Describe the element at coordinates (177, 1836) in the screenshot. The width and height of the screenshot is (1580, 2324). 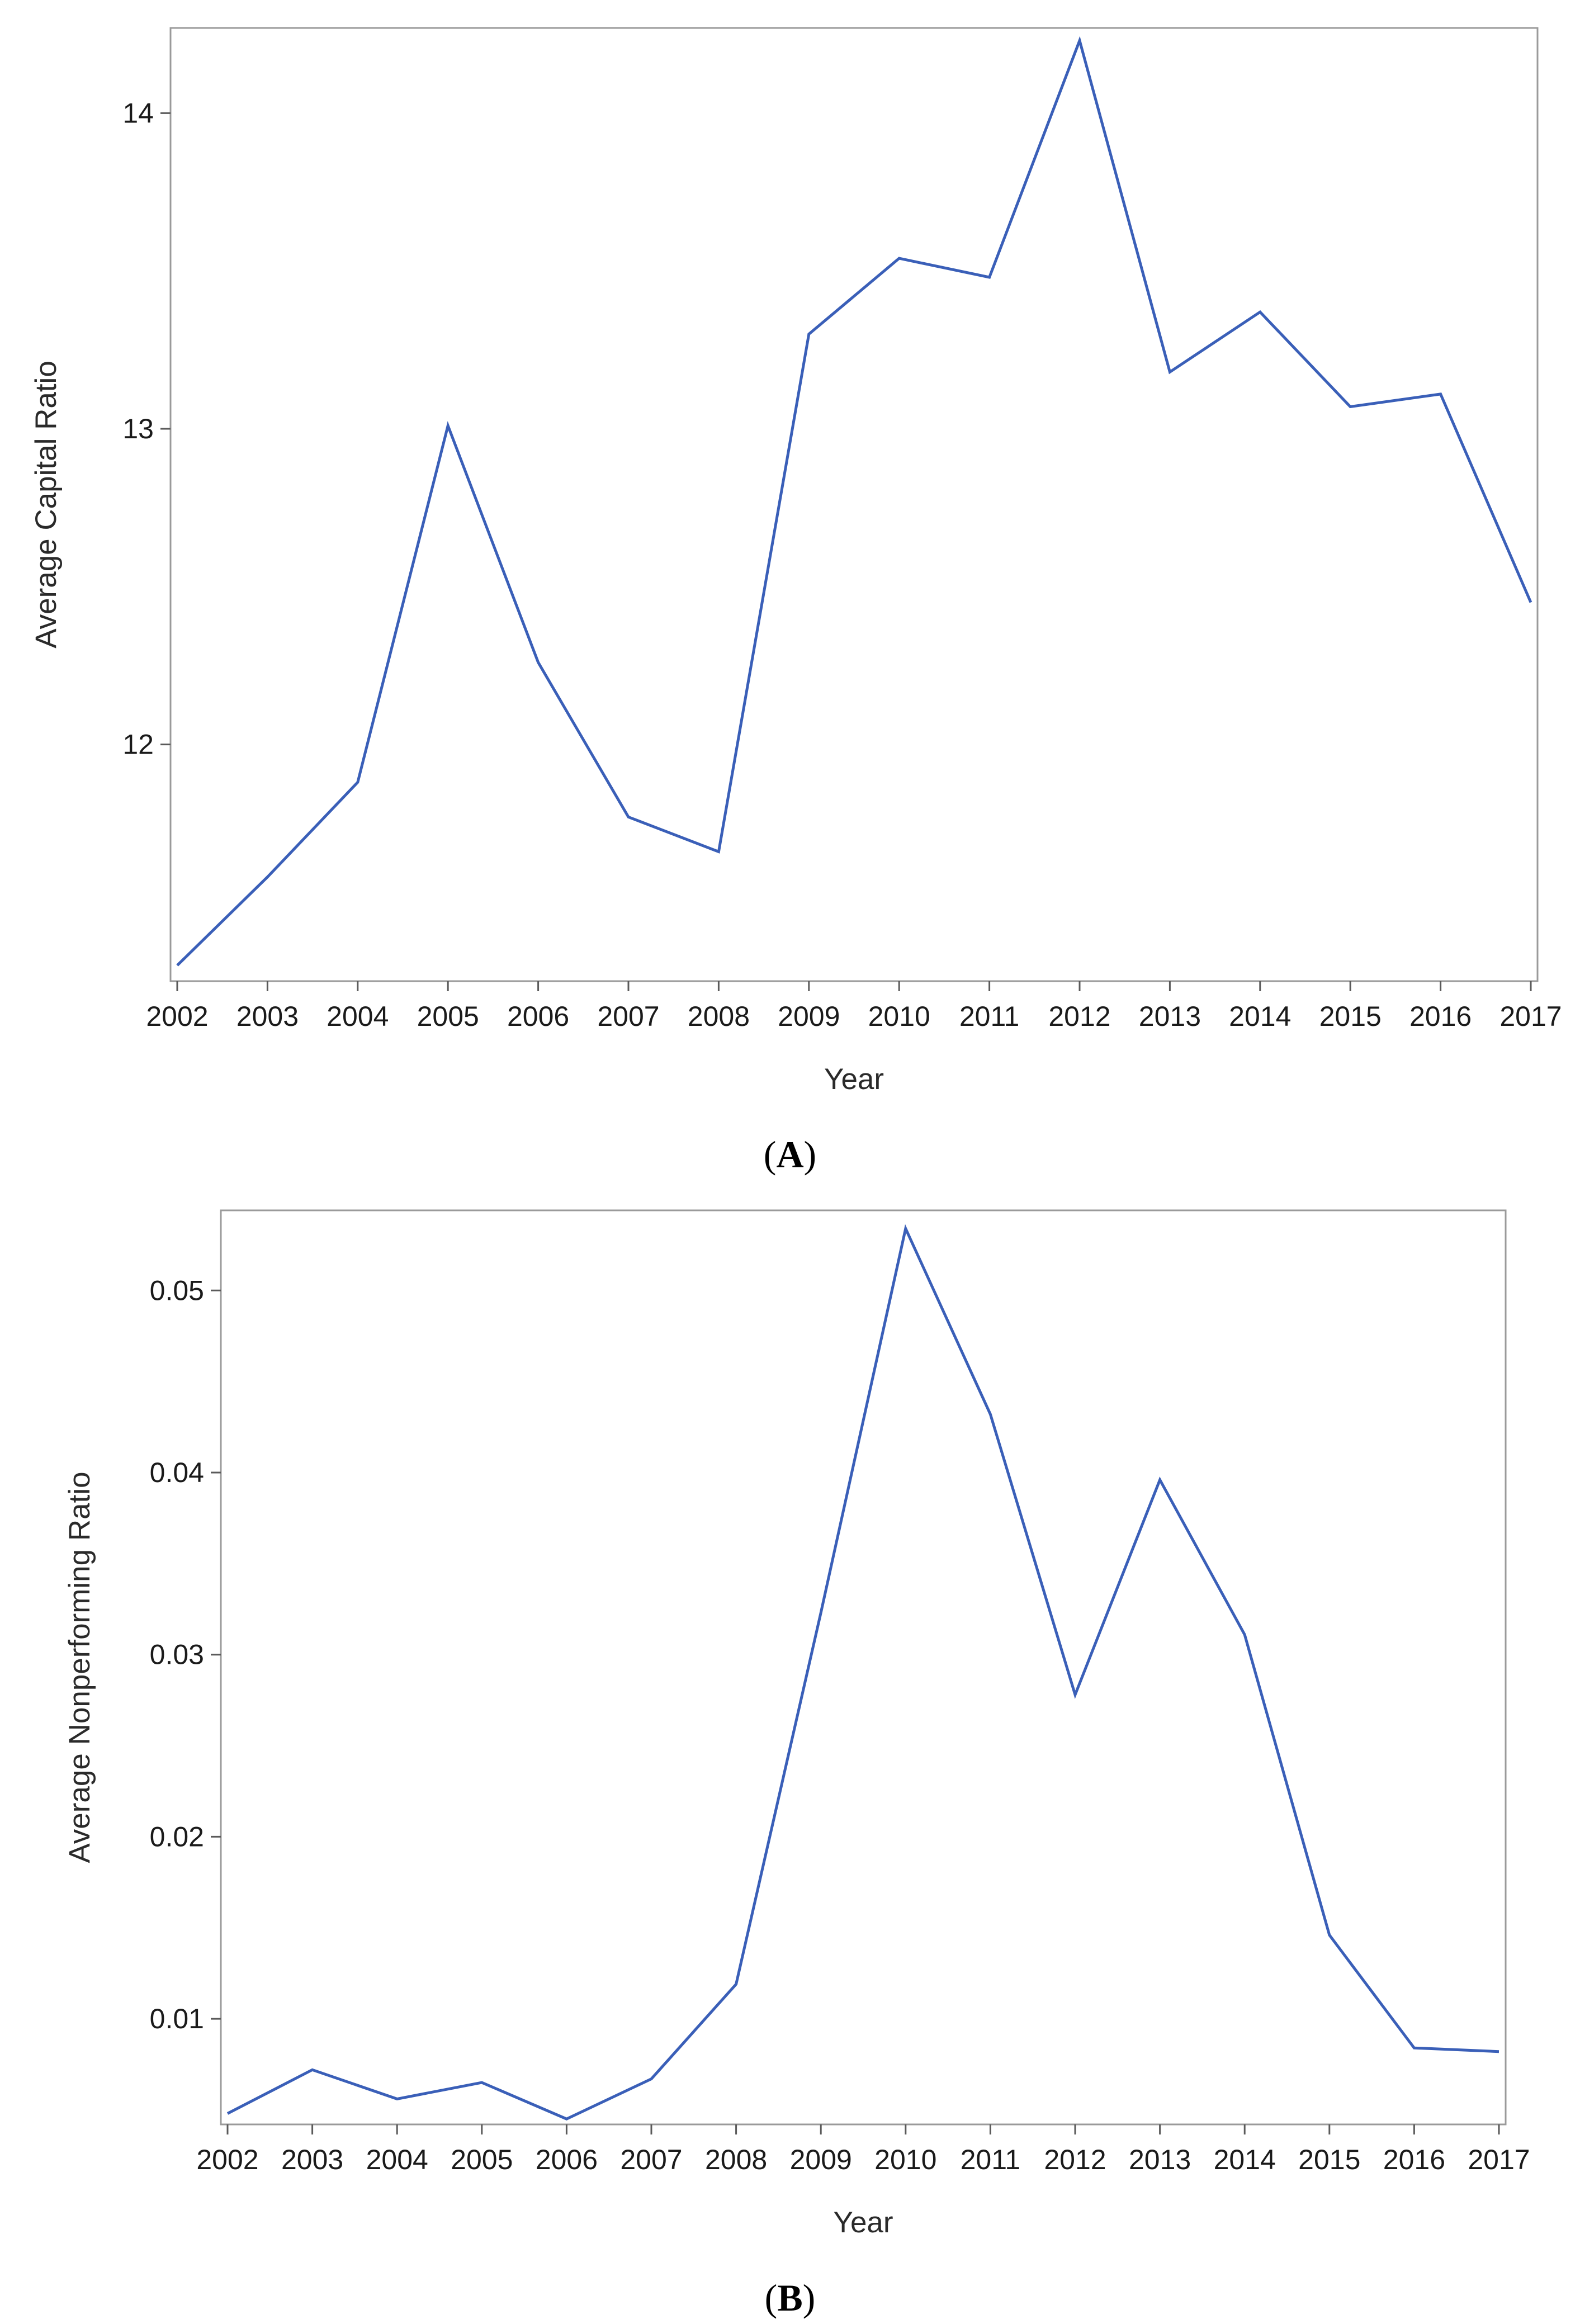
I see `y-tick-label: 0.02` at that location.